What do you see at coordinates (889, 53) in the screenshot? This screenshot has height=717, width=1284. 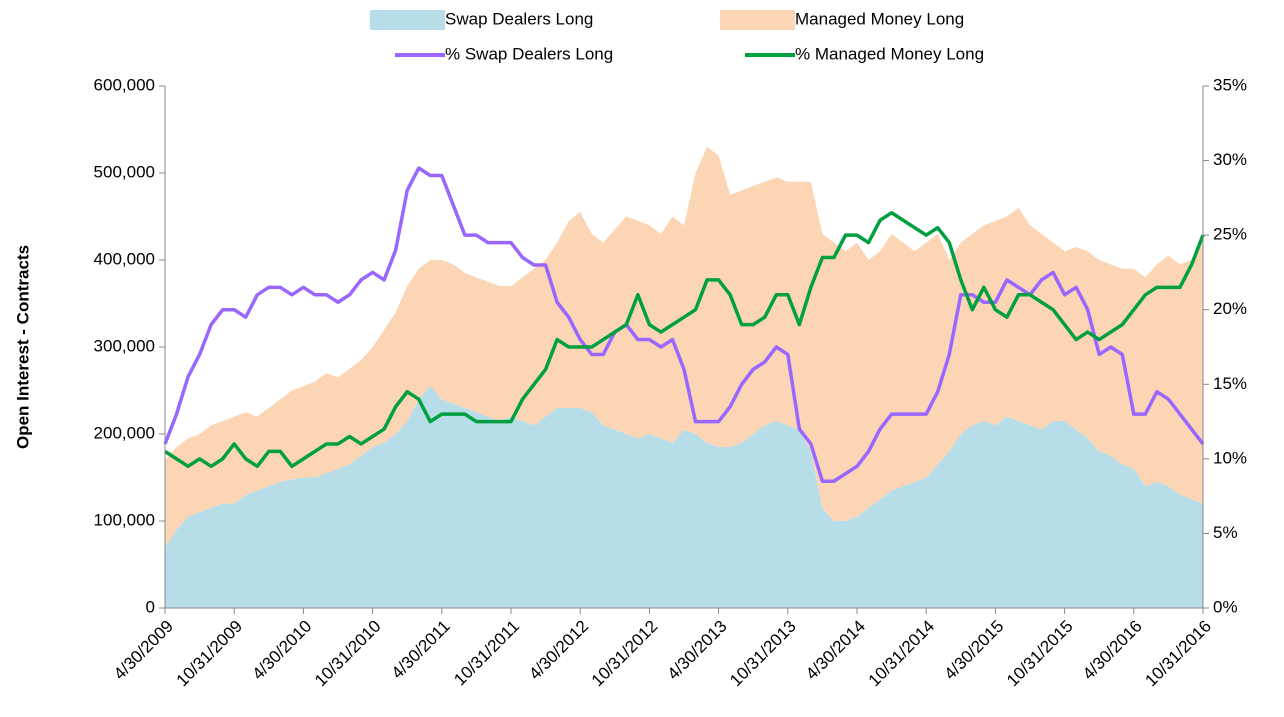 I see `legend-label: % Managed Money Long` at bounding box center [889, 53].